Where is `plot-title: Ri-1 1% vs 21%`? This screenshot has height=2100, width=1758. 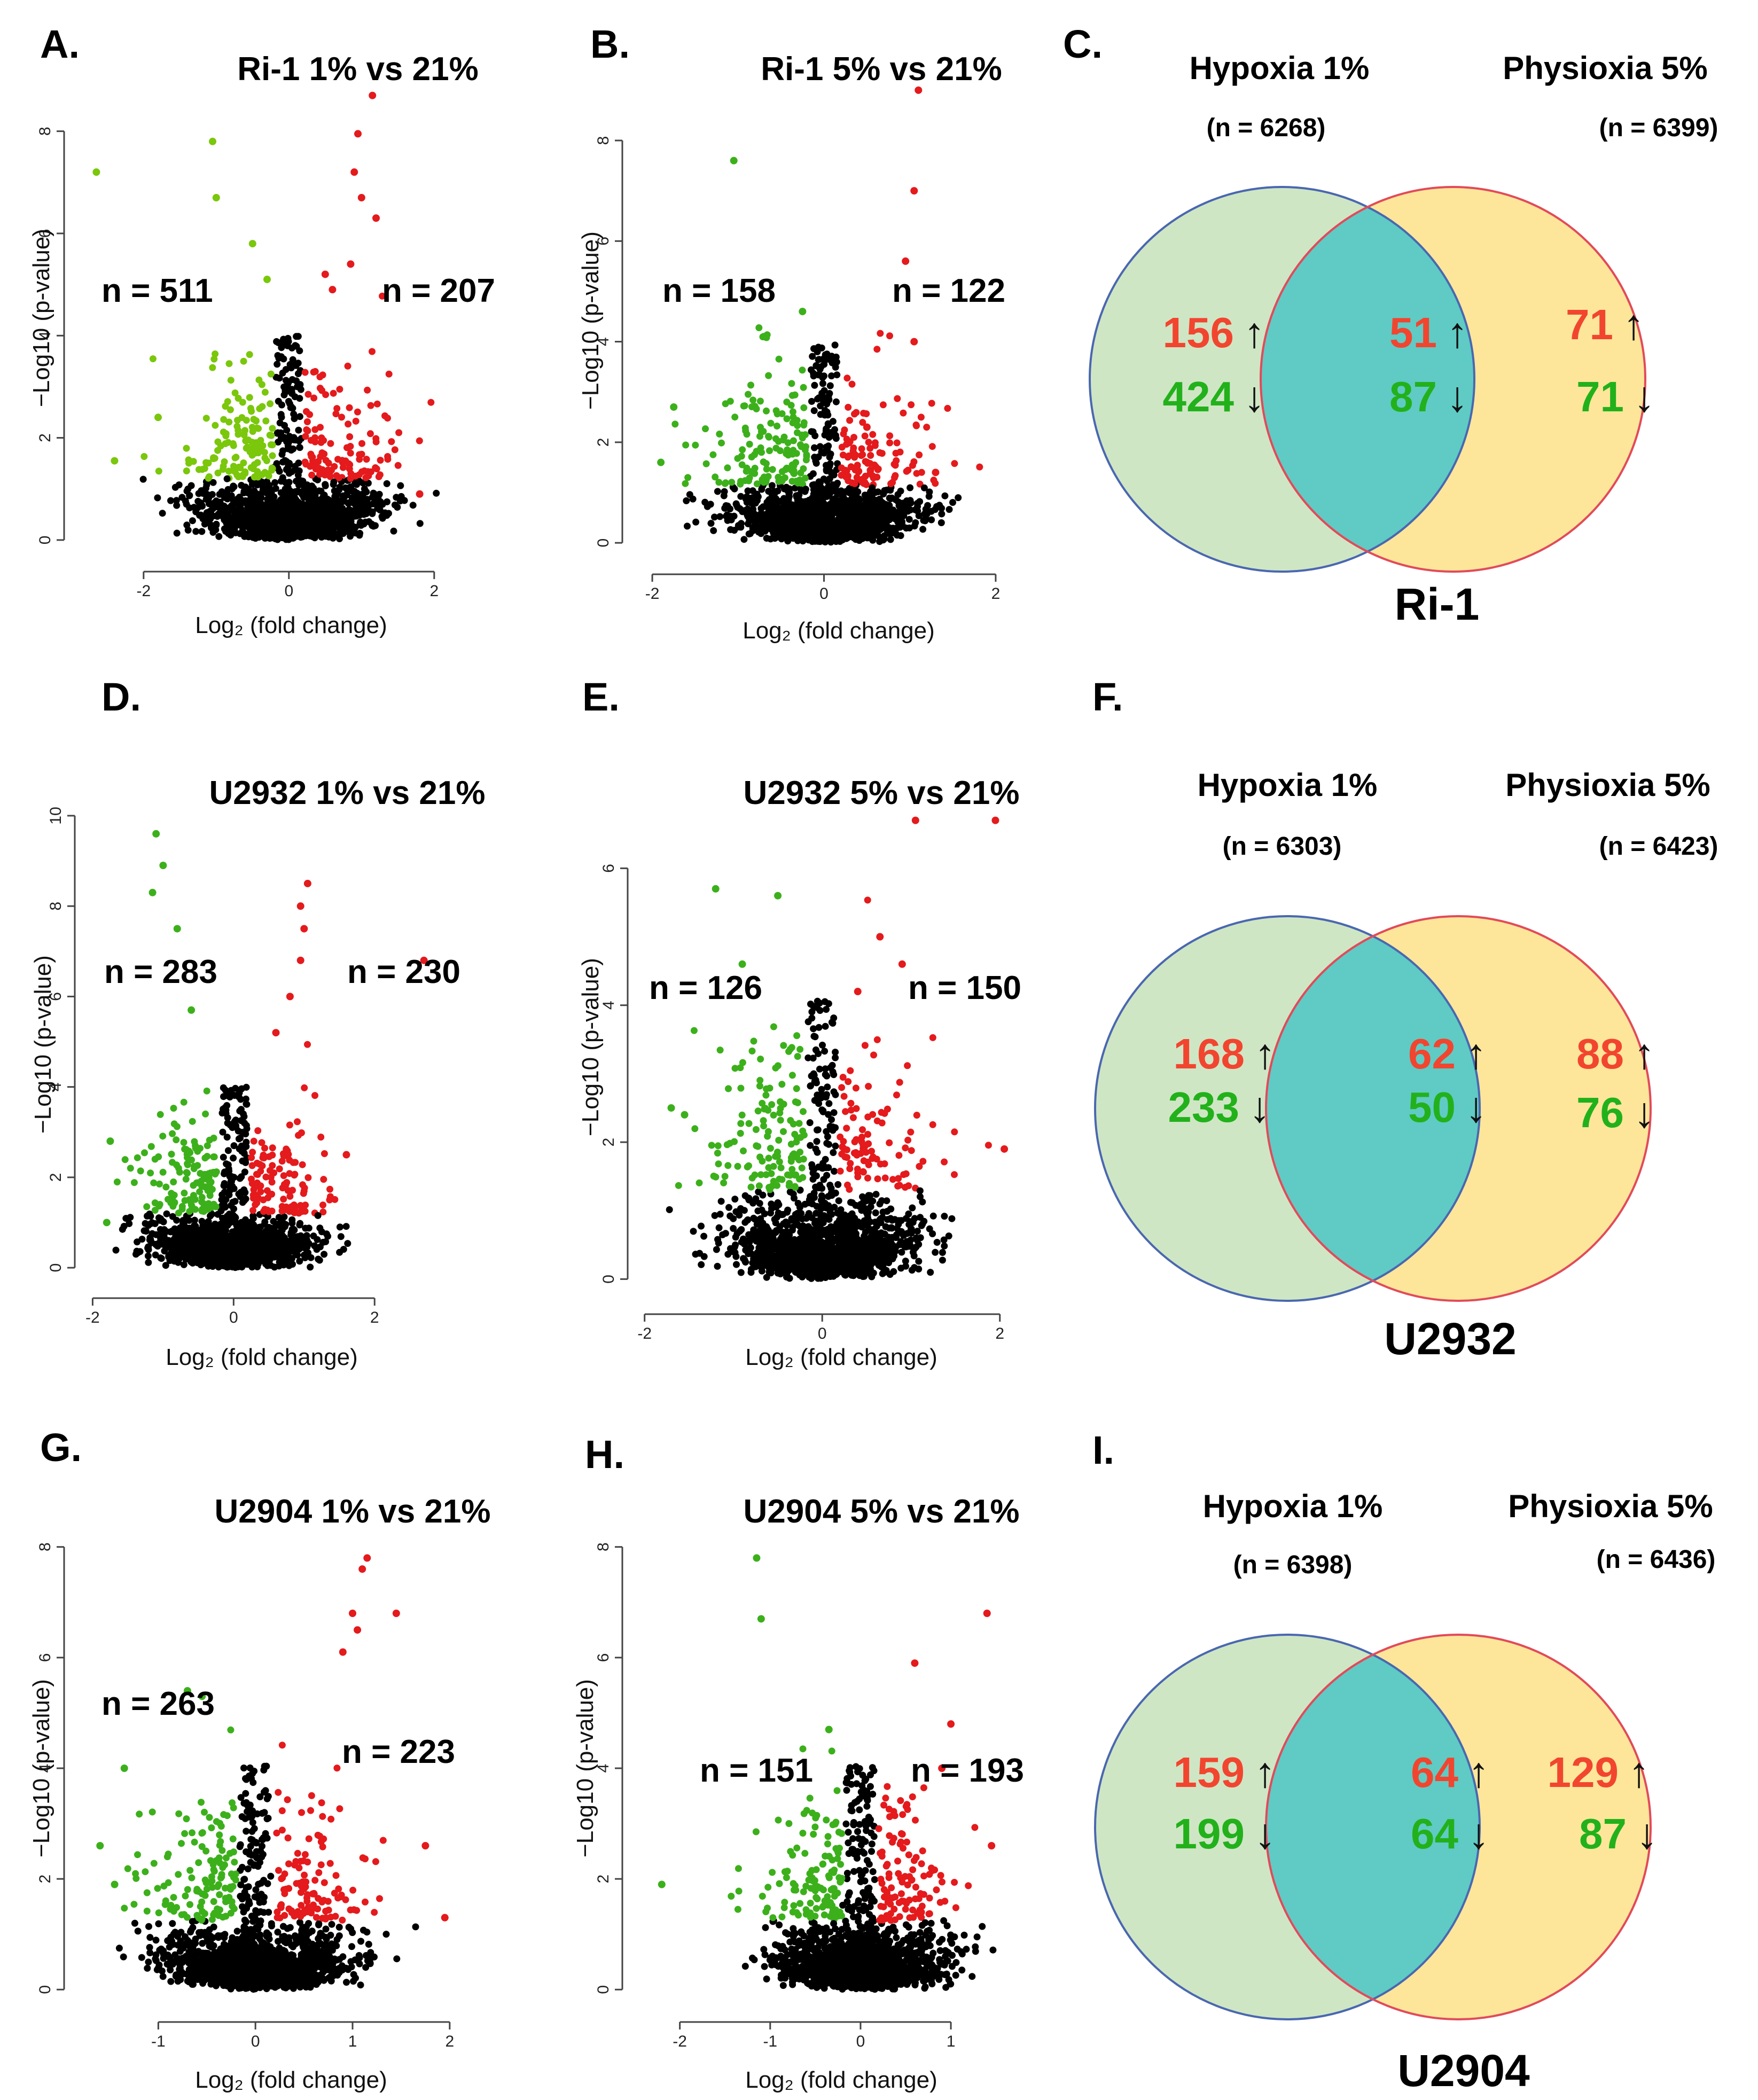
plot-title: Ri-1 1% vs 21% is located at coordinates (357, 69).